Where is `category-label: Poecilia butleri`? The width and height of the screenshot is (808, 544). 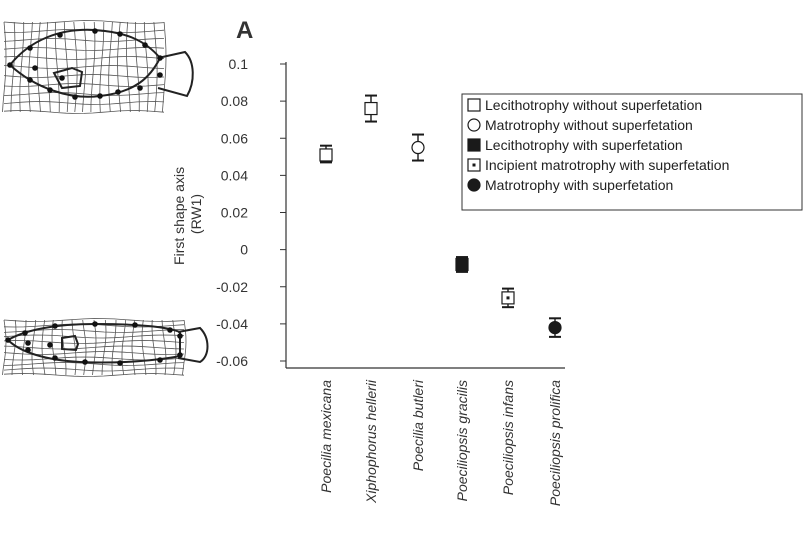
category-label: Poecilia butleri is located at coordinates (418, 425).